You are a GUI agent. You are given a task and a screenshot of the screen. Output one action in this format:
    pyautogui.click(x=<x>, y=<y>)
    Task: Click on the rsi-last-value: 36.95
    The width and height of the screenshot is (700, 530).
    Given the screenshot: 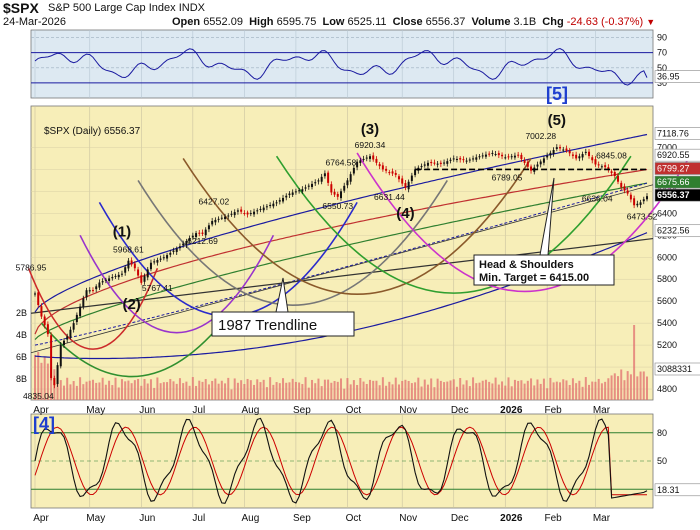 What is the action you would take?
    pyautogui.click(x=668, y=77)
    